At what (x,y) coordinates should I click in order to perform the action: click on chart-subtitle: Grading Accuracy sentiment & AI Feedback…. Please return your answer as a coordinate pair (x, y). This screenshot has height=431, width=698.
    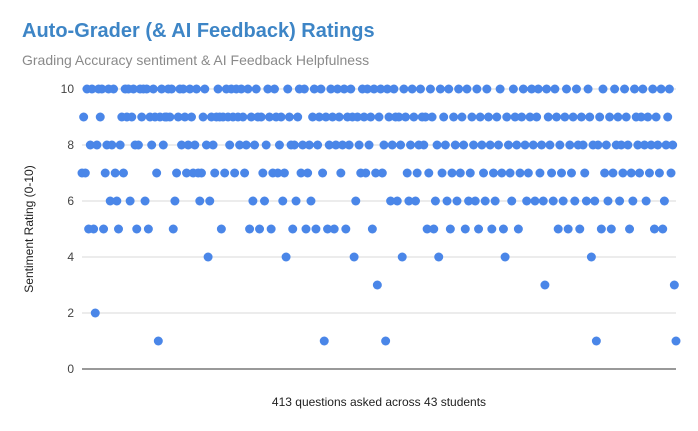
    Looking at the image, I should click on (196, 60).